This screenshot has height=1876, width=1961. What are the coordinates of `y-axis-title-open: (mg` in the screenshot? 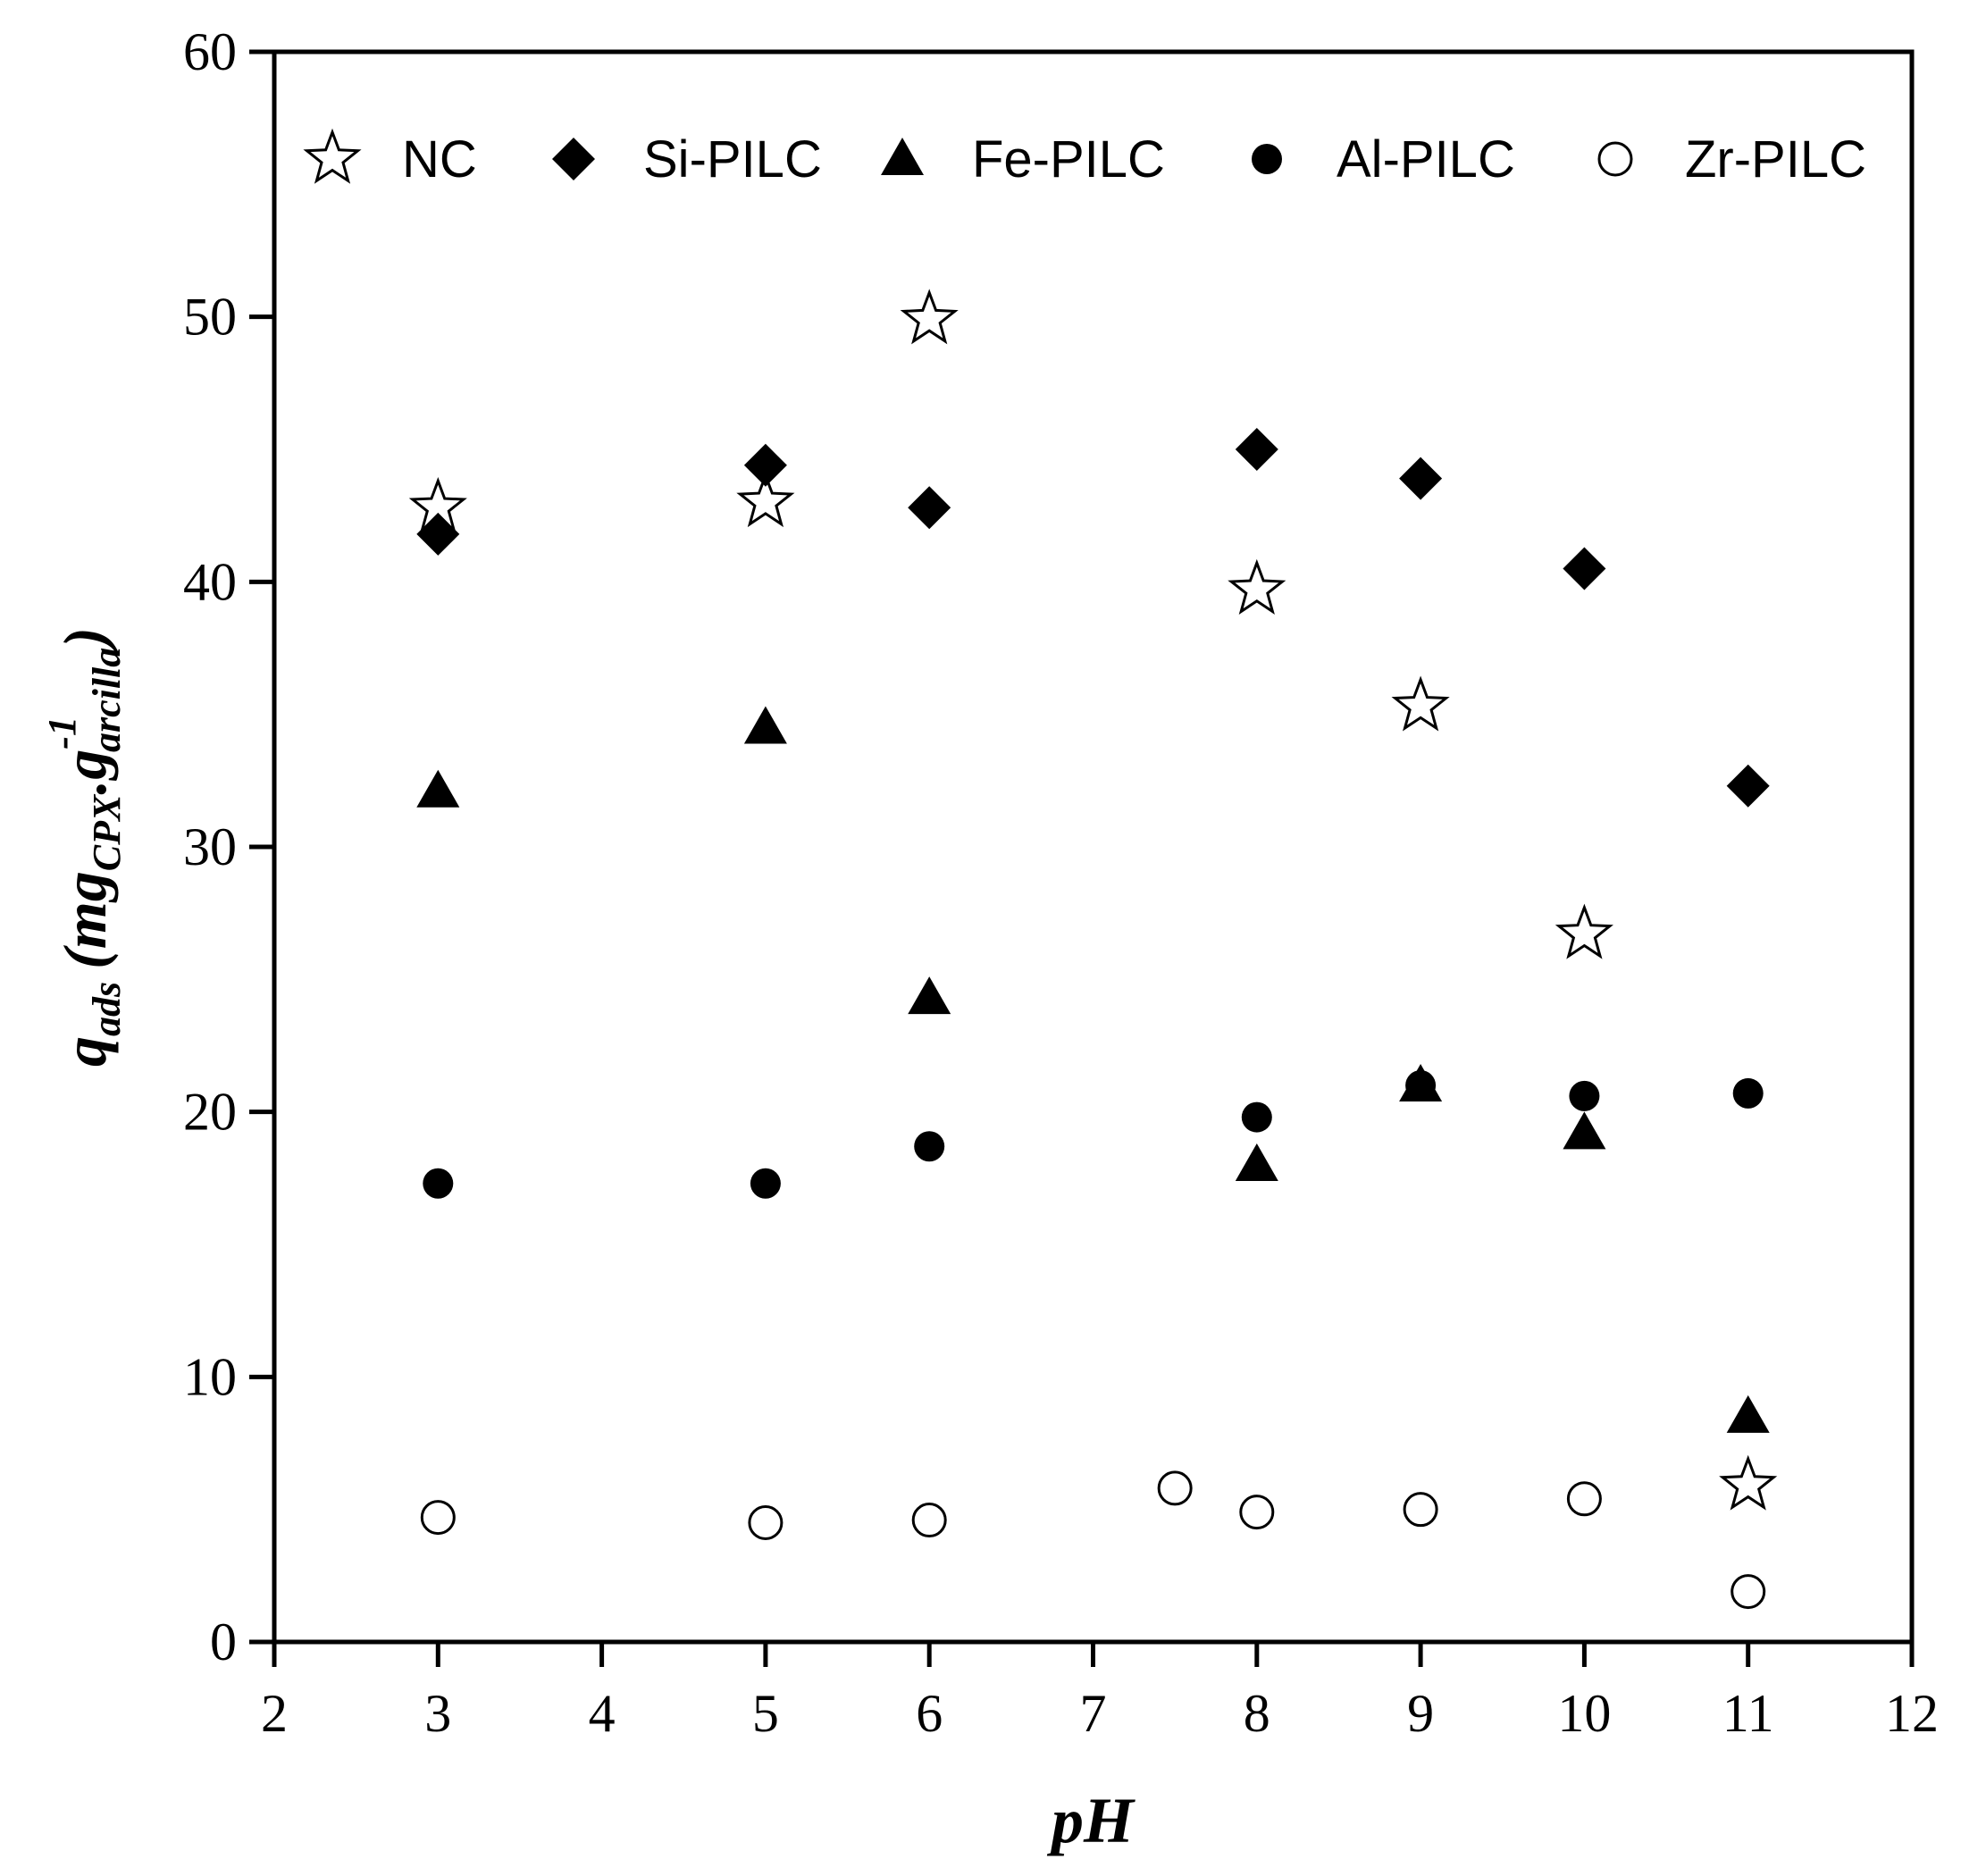 It's located at (85, 920).